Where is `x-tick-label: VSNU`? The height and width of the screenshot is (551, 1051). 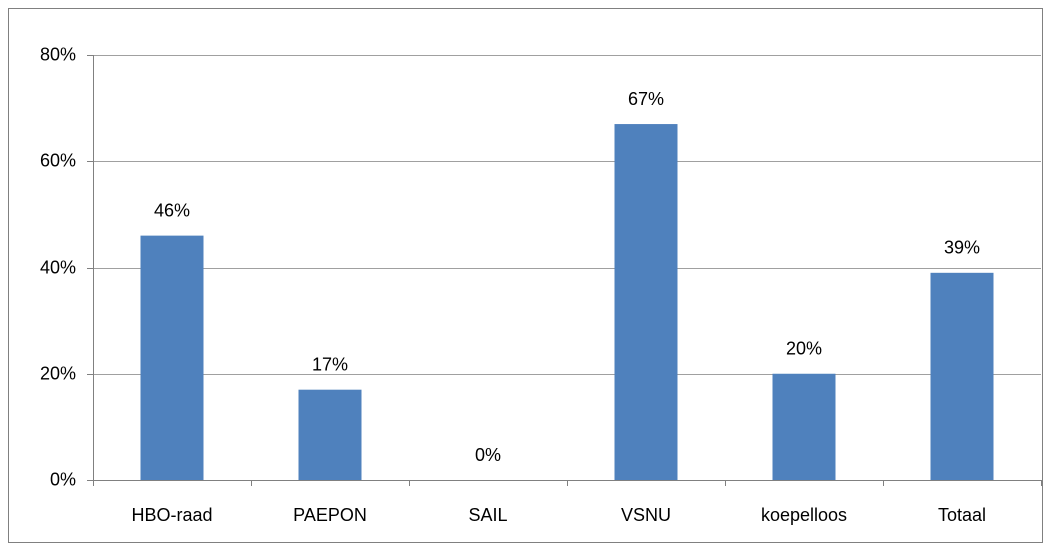 x-tick-label: VSNU is located at coordinates (646, 515).